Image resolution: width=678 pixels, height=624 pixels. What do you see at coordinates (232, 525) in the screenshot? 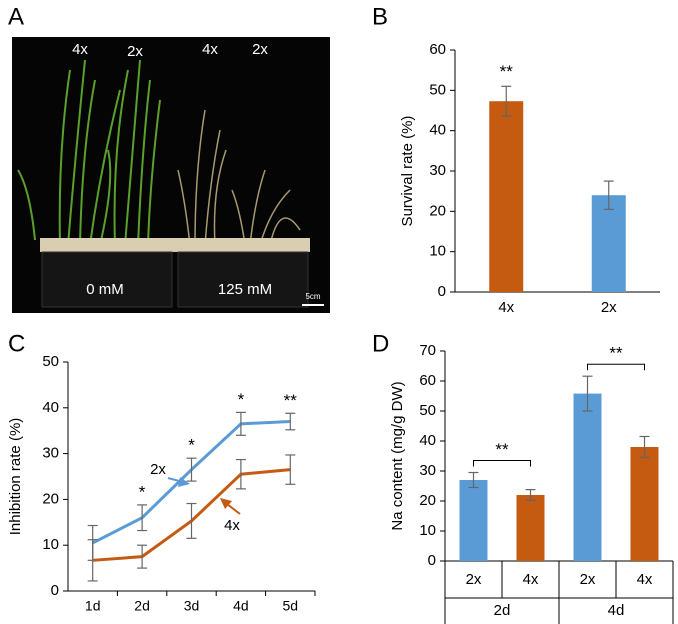
I see `series-label: 4x` at bounding box center [232, 525].